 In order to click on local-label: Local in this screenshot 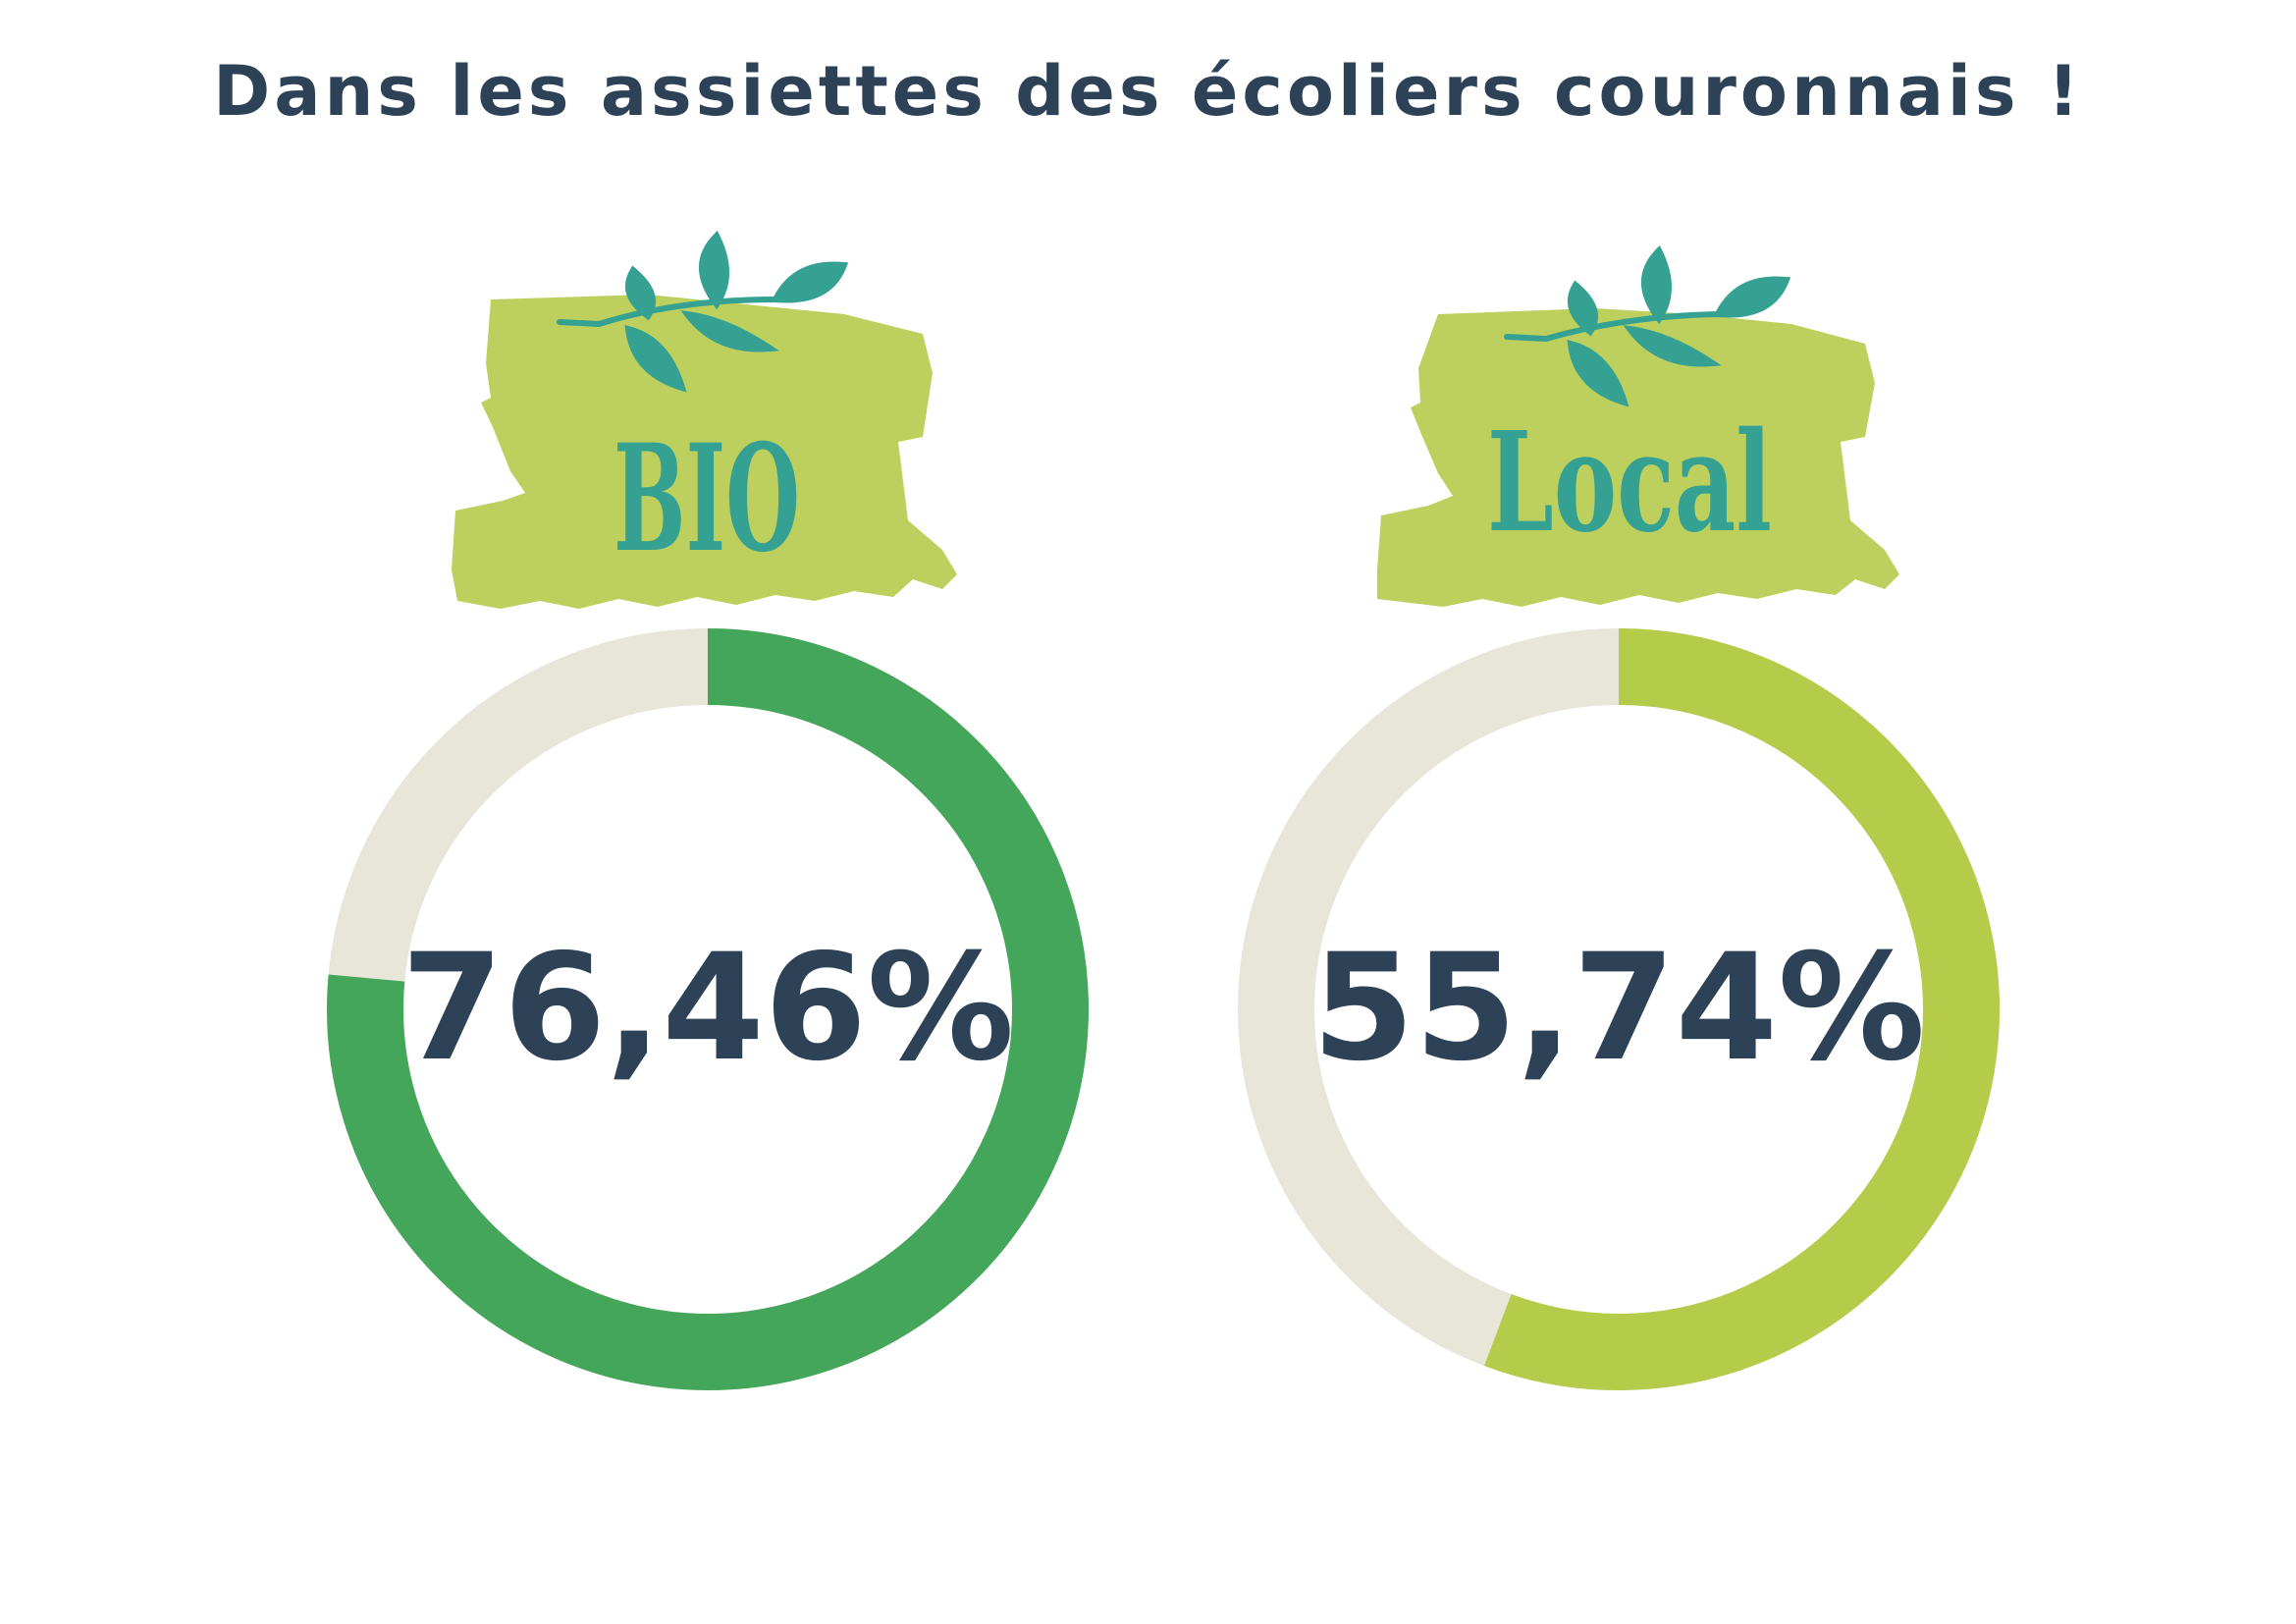, I will do `click(1629, 483)`.